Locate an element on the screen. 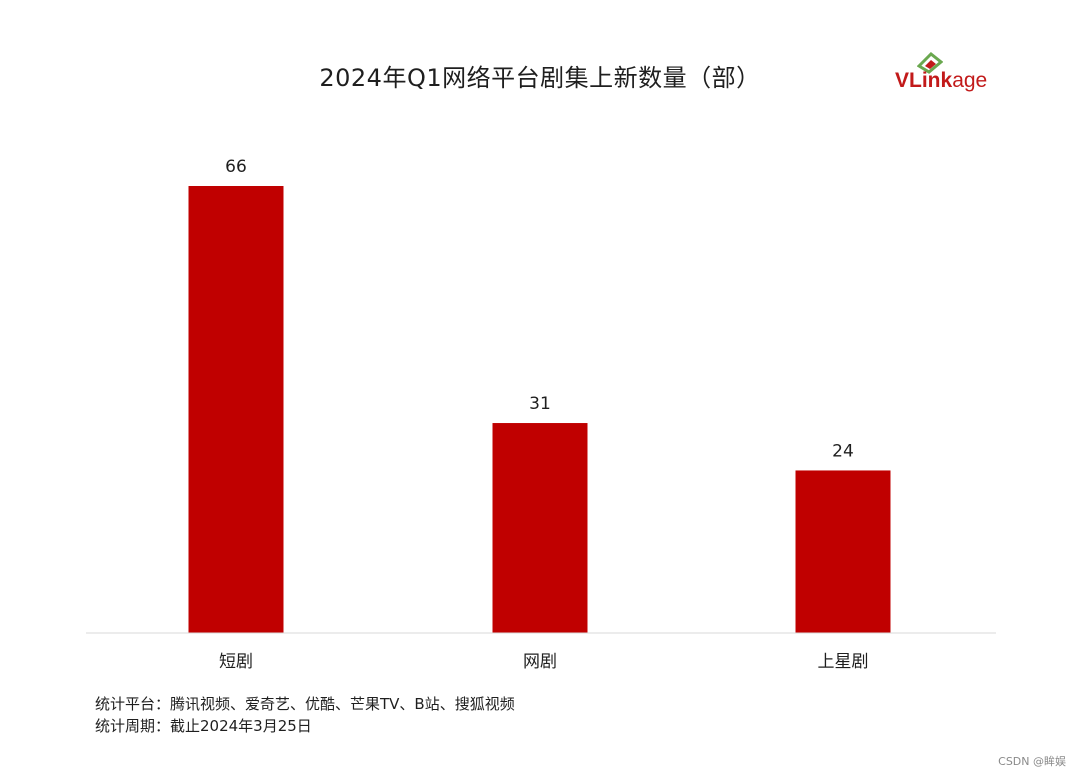 The width and height of the screenshot is (1080, 783). footnote-platforms: 统计平台：腾讯视频、爱奇艺、优酷、芒果TV、B站、搜狐视频 is located at coordinates (305, 704).